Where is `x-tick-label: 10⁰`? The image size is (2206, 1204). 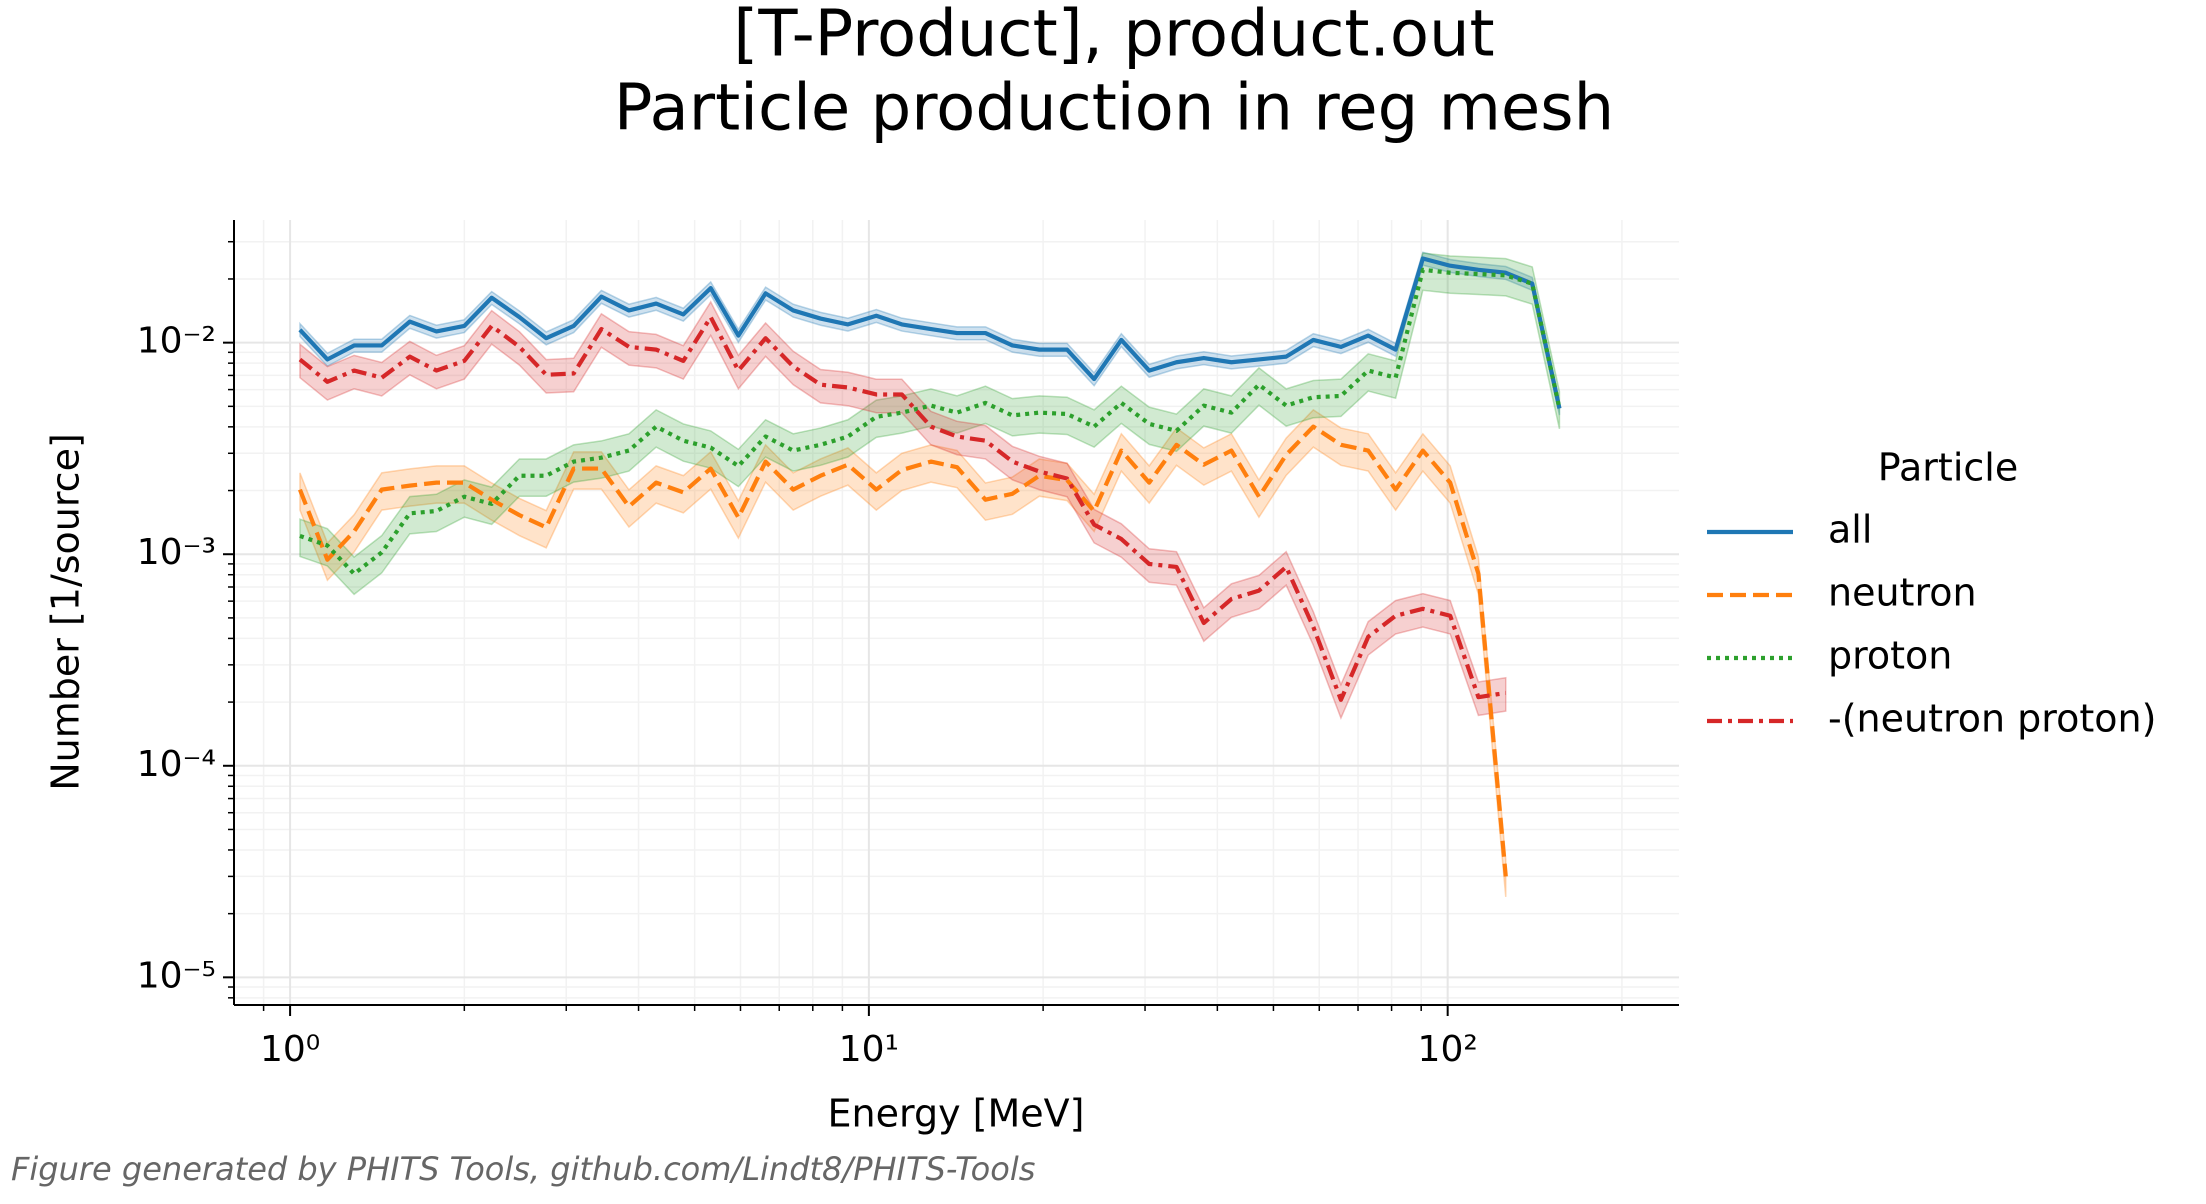 x-tick-label: 10⁰ is located at coordinates (290, 1049).